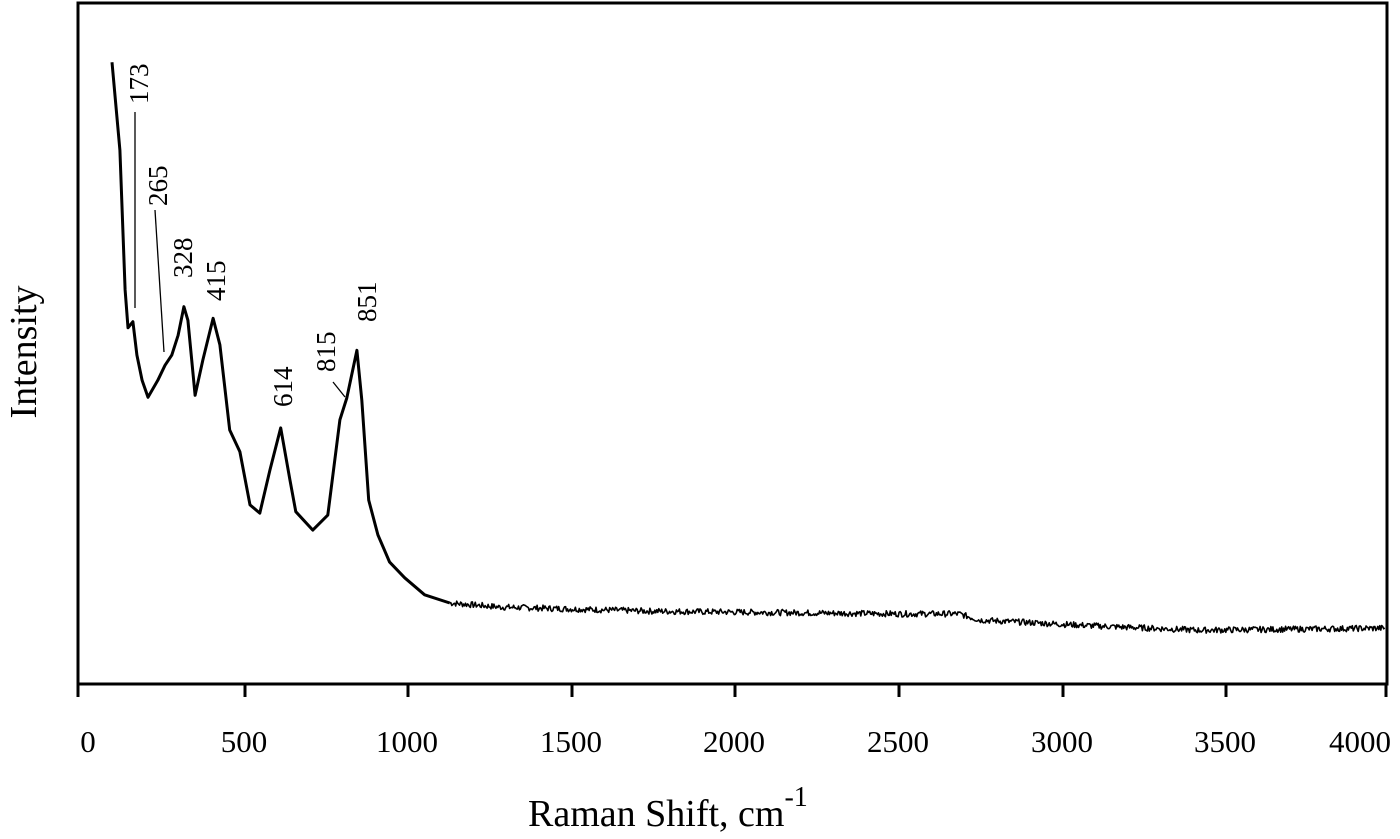 Image resolution: width=1400 pixels, height=839 pixels. I want to click on x-axis-title: Raman Shift, cm-1, so click(668, 808).